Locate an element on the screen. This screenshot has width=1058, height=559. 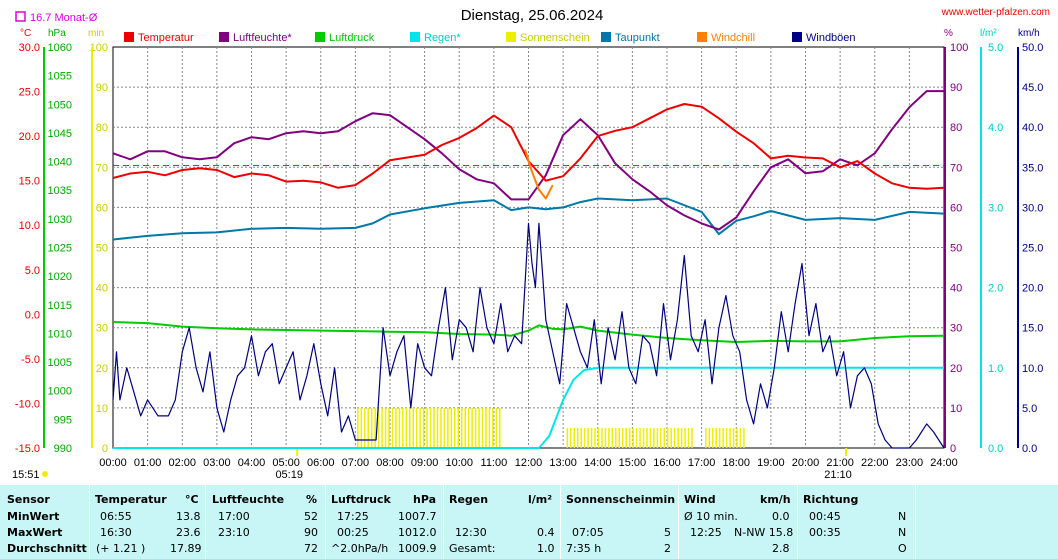
rain-unit: l/m² is located at coordinates (540, 499).